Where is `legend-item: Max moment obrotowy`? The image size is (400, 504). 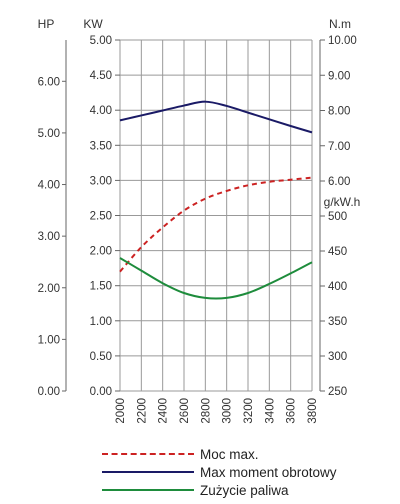 legend-item: Max moment obrotowy is located at coordinates (247, 472).